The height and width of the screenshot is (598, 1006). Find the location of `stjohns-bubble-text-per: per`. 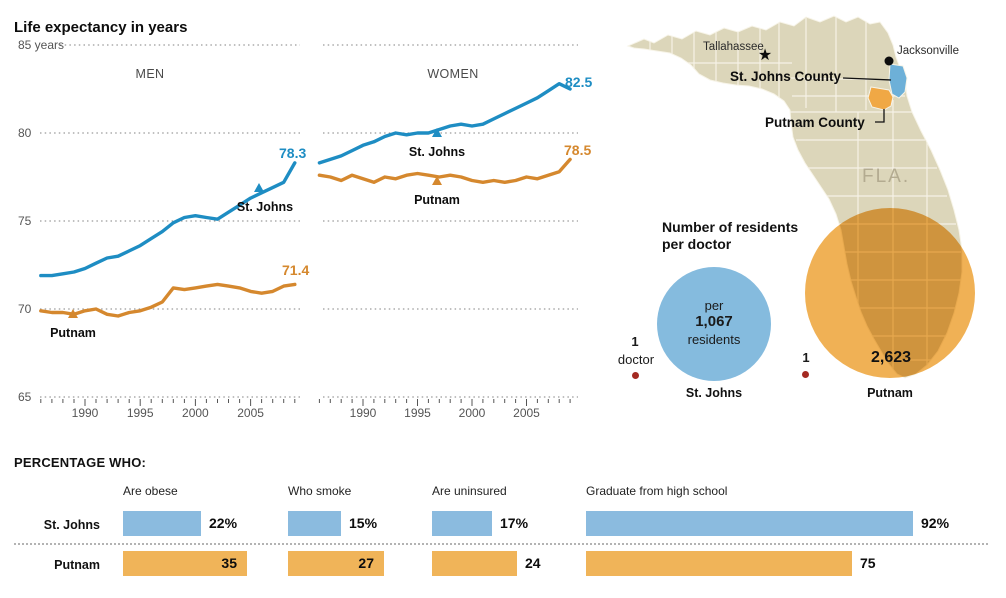

stjohns-bubble-text-per: per is located at coordinates (714, 305).